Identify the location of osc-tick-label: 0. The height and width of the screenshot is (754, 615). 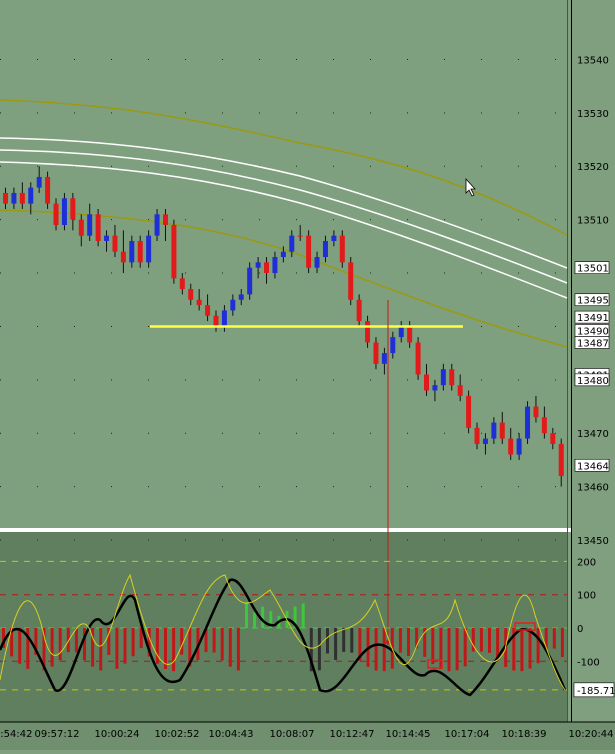
(580, 629).